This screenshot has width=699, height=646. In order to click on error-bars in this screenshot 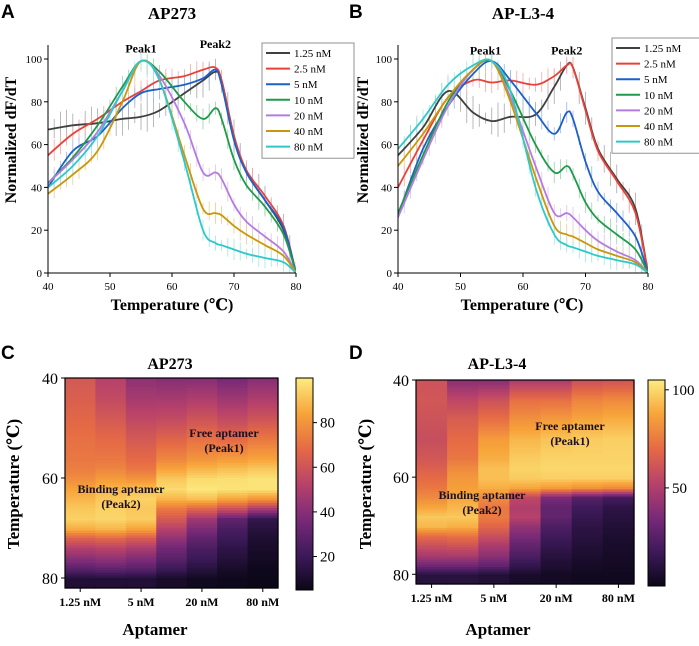, I will do `click(172, 161)`.